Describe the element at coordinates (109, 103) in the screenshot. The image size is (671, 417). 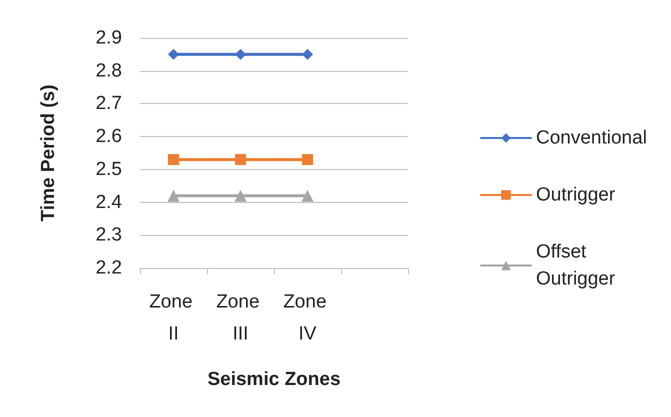
I see `y-tick-label: 2.7` at that location.